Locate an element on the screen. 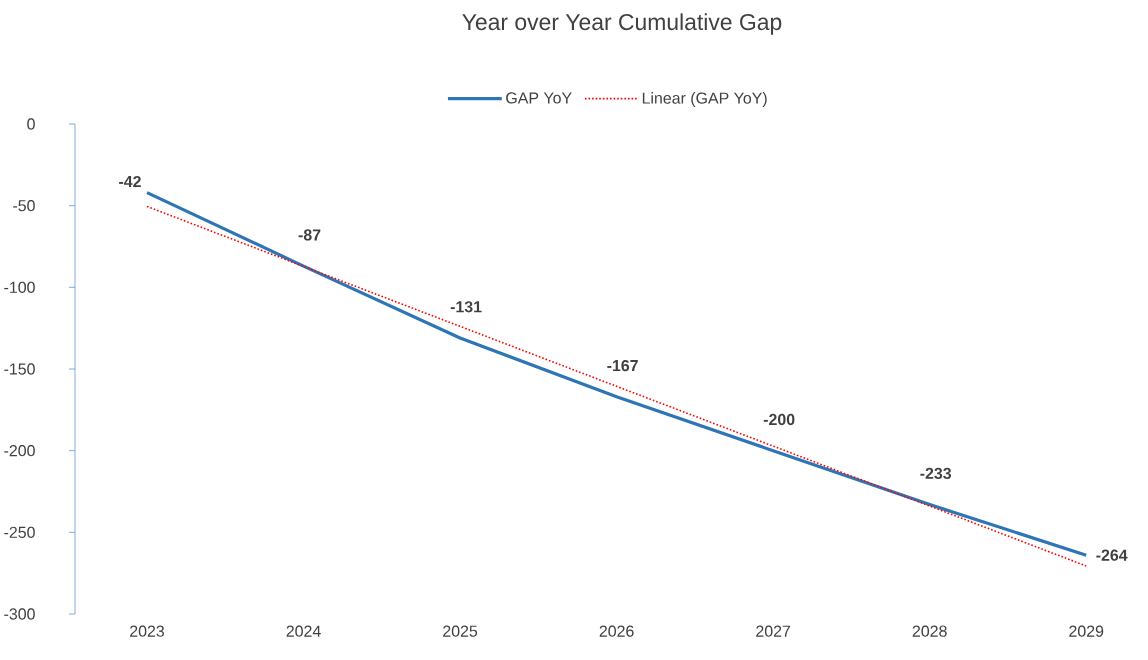 The image size is (1148, 660). chart-title: Year over Year Cumulative Gap is located at coordinates (622, 24).